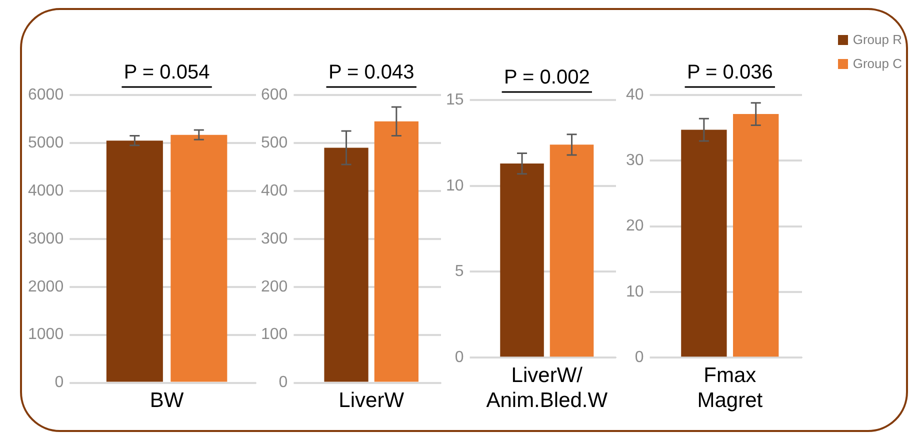 The image size is (919, 438). What do you see at coordinates (729, 73) in the screenshot?
I see `text: P = 0.036` at bounding box center [729, 73].